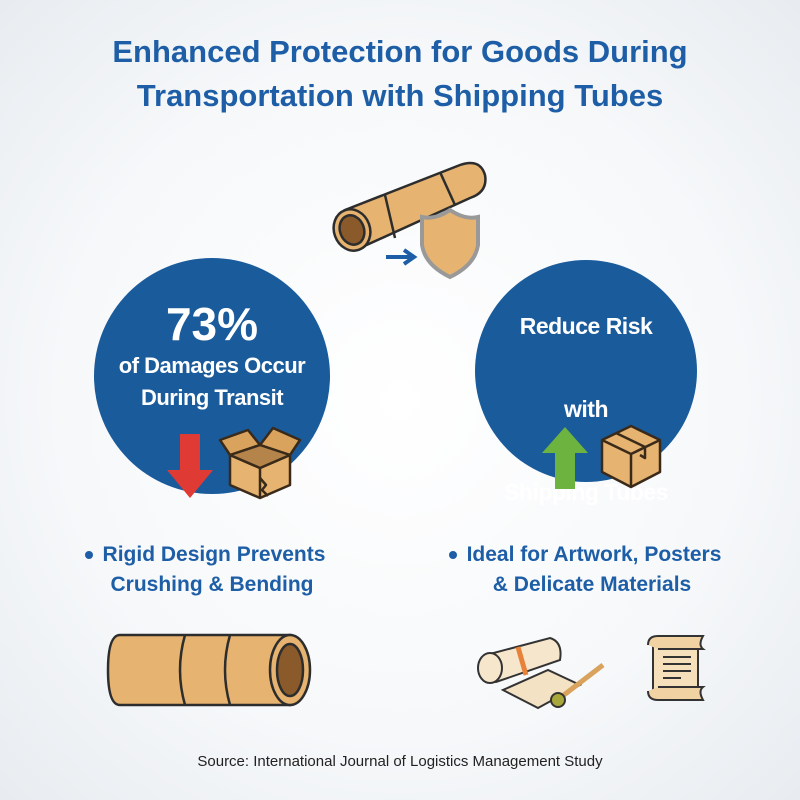 This screenshot has height=800, width=800. Describe the element at coordinates (586, 409) in the screenshot. I see `reduce-risk-line-2: with` at that location.